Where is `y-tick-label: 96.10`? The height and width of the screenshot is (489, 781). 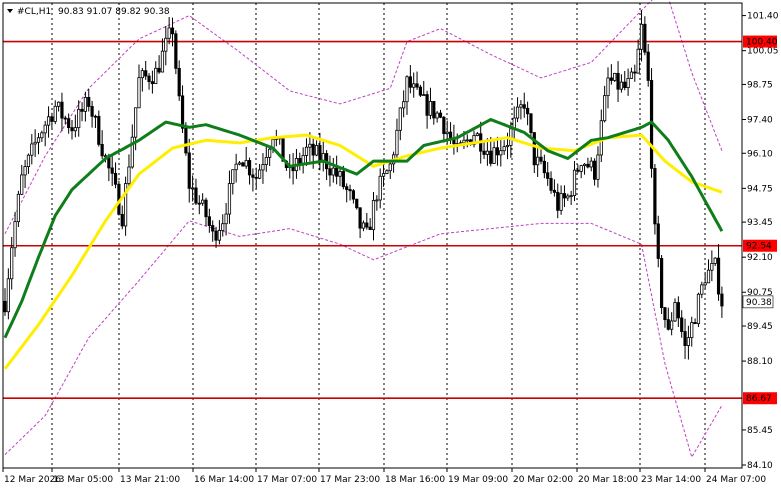
y-tick-label: 96.10 is located at coordinates (760, 154).